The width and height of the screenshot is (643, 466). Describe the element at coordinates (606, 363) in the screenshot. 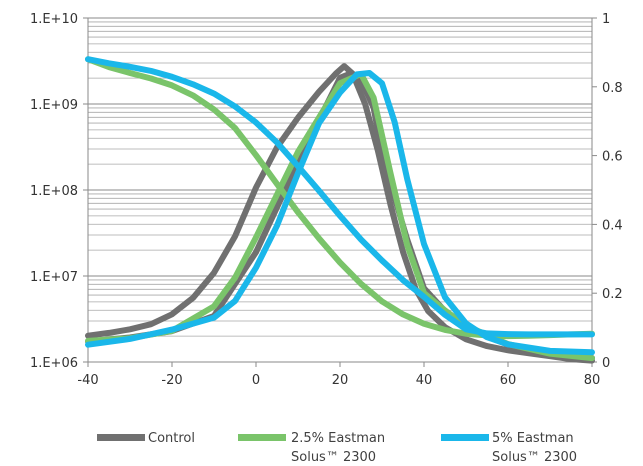

I see `y-right-tick-label: 0` at that location.